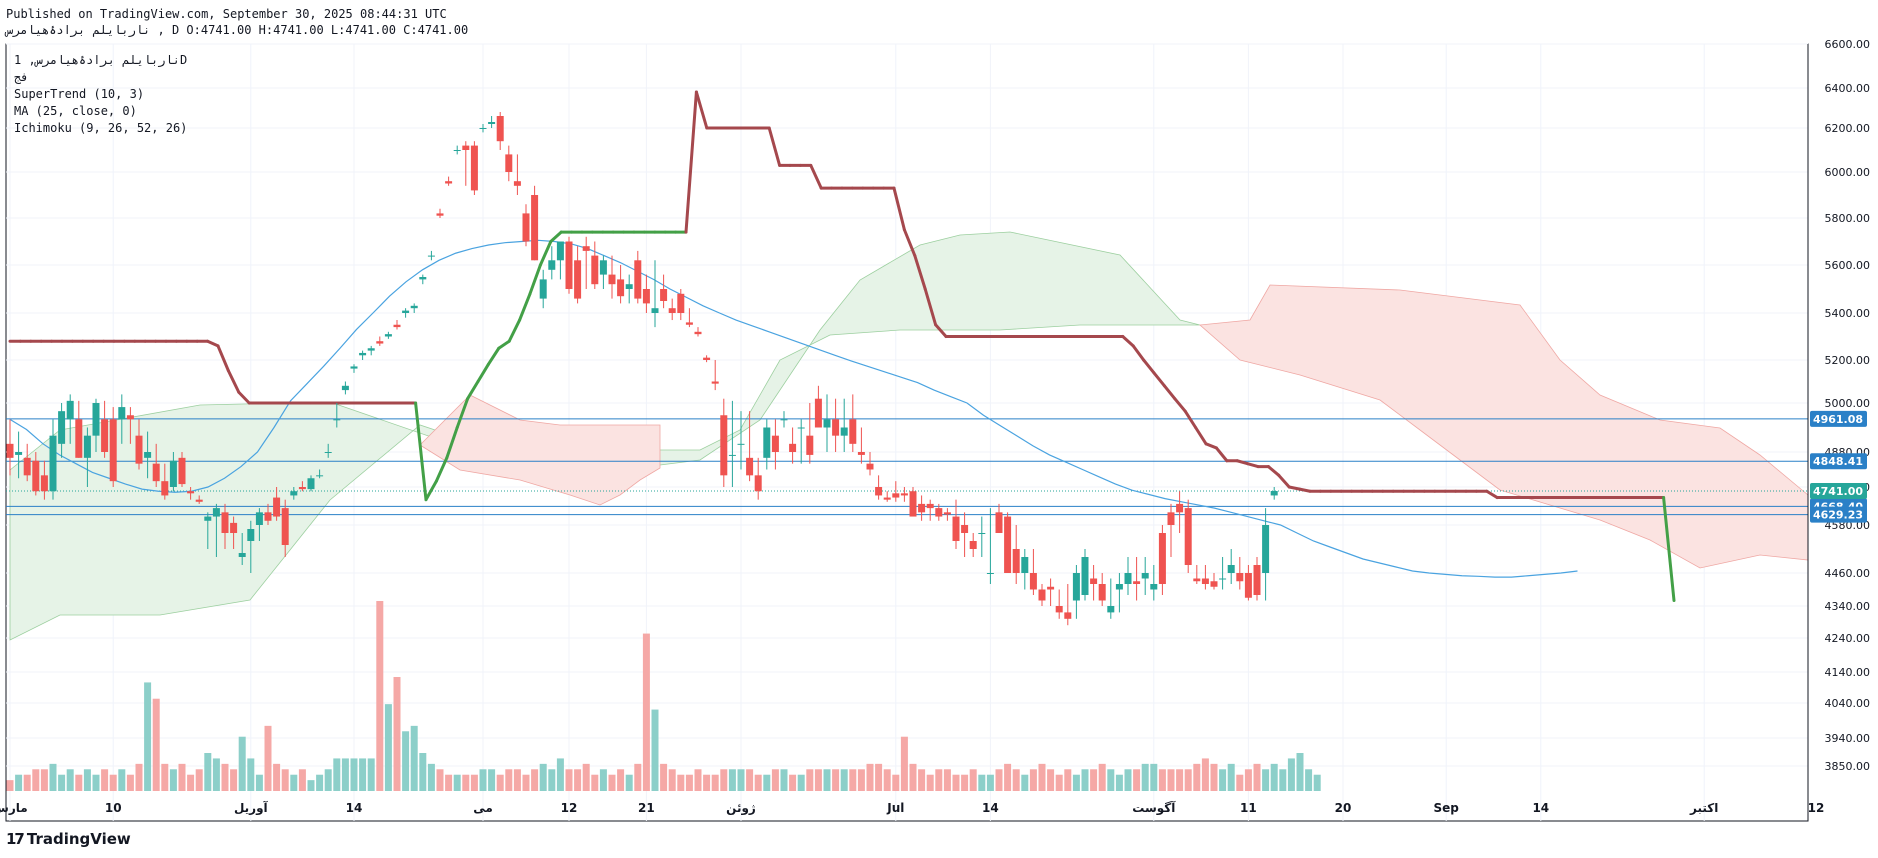  I want to click on y-tick-label: 5400.00, so click(1848, 313).